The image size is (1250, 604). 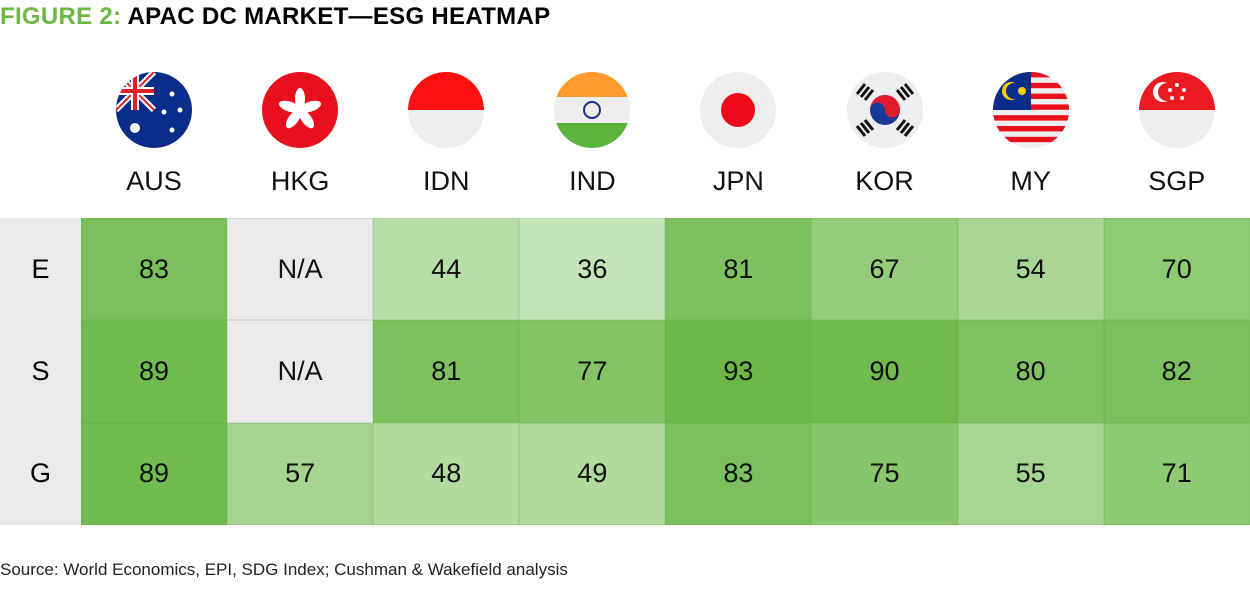 What do you see at coordinates (339, 16) in the screenshot?
I see `title-main: APAC DC MARKET—ESG HEATMAP` at bounding box center [339, 16].